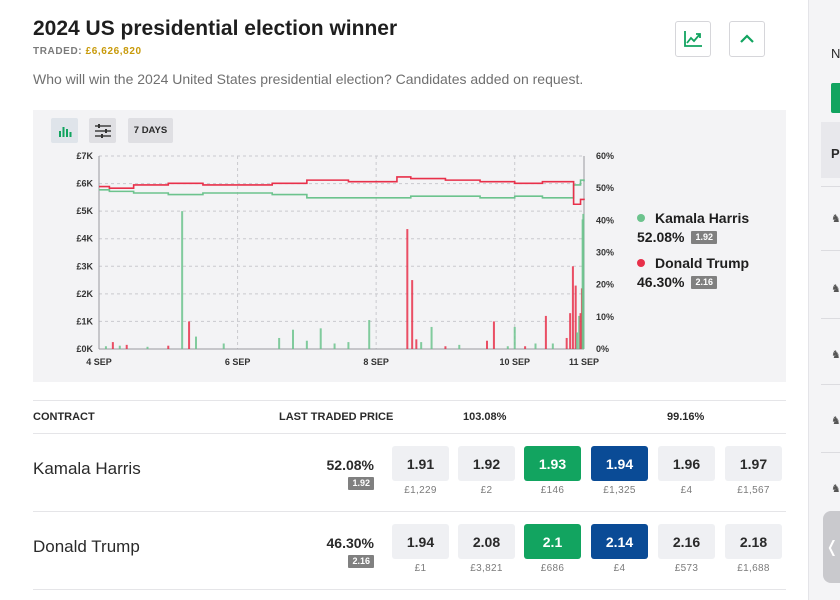 The width and height of the screenshot is (840, 600). I want to click on traded-amount: £6,626,820, so click(113, 51).